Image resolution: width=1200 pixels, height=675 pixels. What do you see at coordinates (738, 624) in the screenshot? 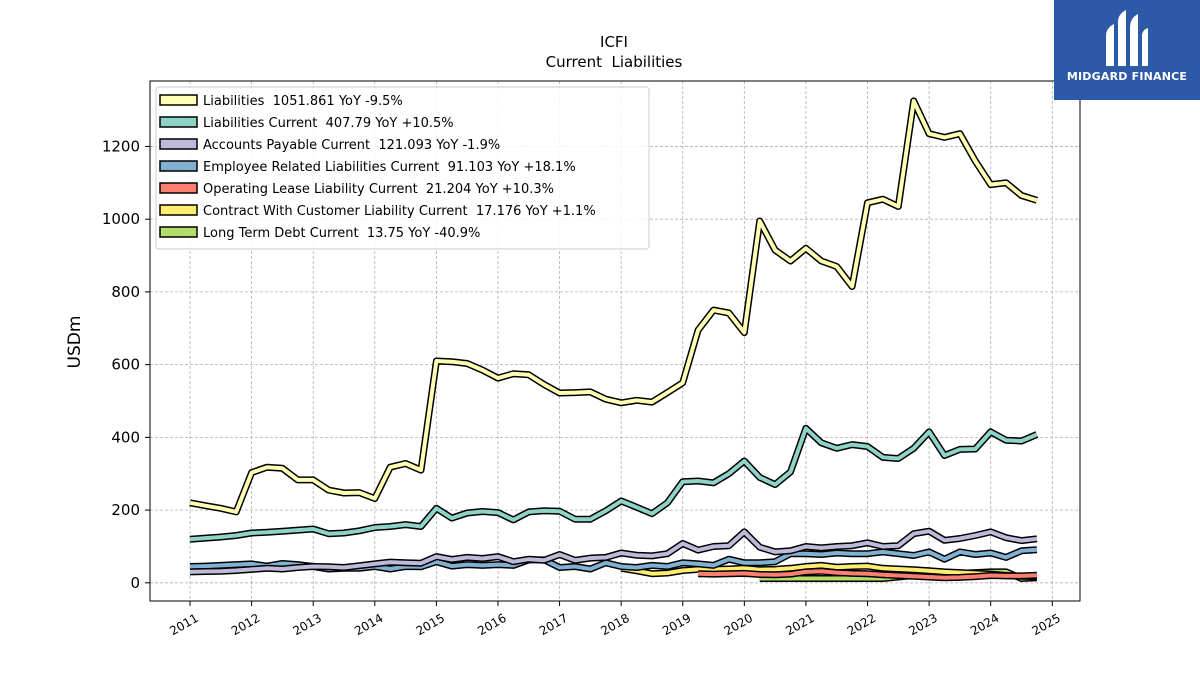
I see `x-tick-label: 2020` at bounding box center [738, 624].